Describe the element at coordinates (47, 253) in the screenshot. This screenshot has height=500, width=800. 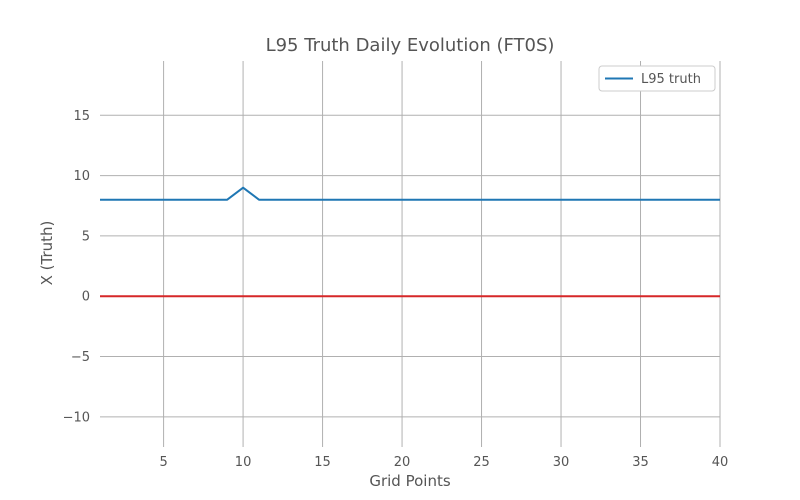
I see `y-axis-label: X (Truth)` at that location.